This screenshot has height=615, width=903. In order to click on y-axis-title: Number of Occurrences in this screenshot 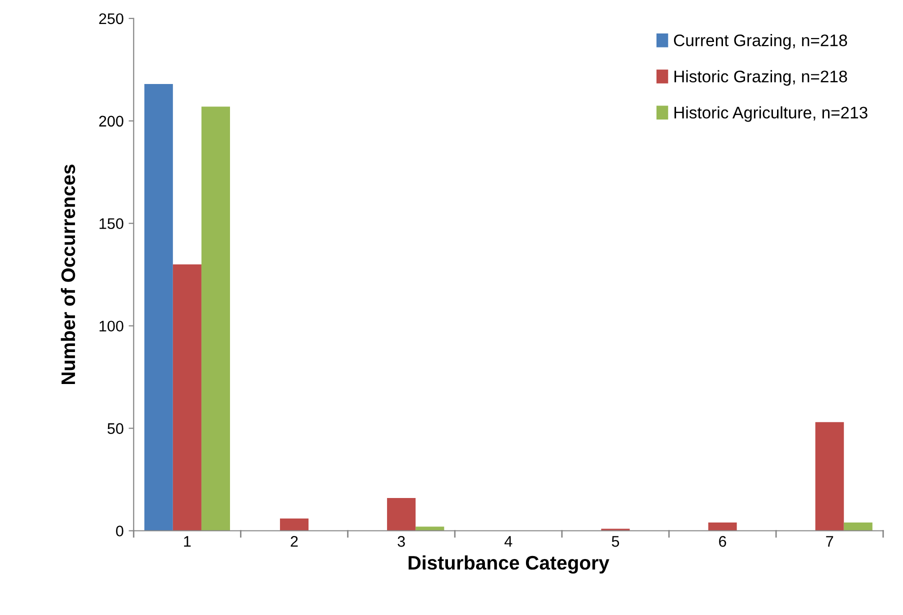, I will do `click(68, 274)`.